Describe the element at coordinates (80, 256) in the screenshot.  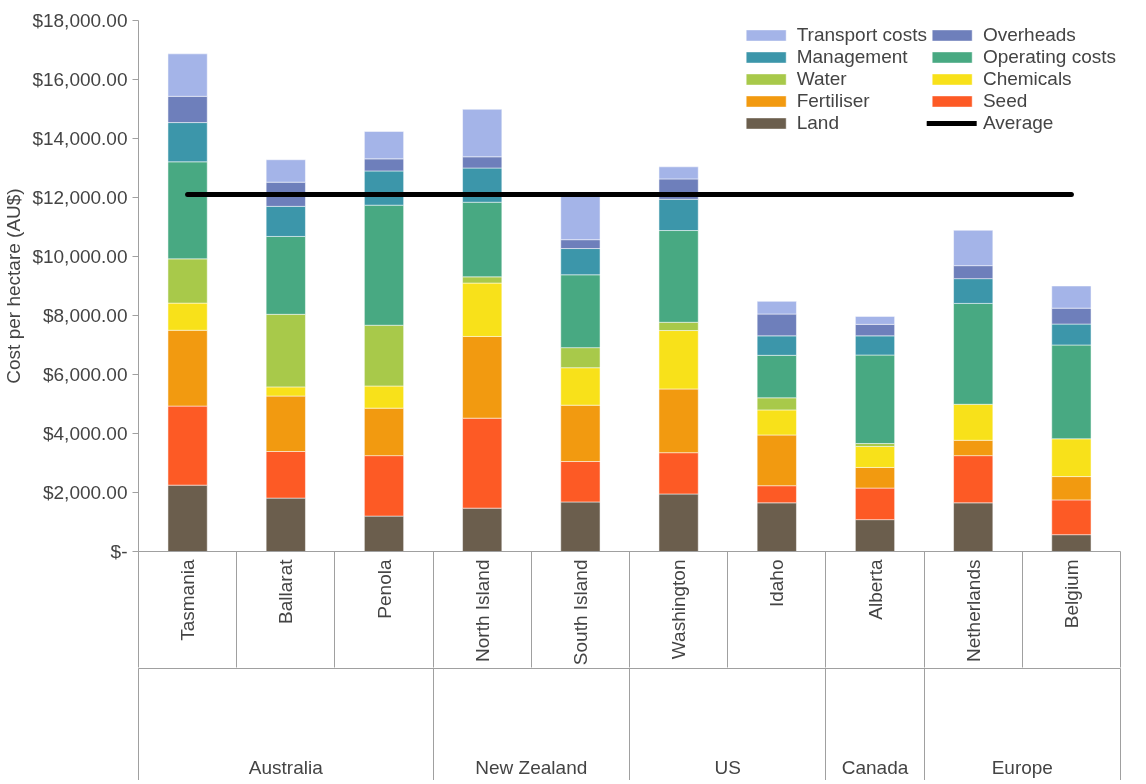
I see `y-tick-label: $10,000.00` at that location.